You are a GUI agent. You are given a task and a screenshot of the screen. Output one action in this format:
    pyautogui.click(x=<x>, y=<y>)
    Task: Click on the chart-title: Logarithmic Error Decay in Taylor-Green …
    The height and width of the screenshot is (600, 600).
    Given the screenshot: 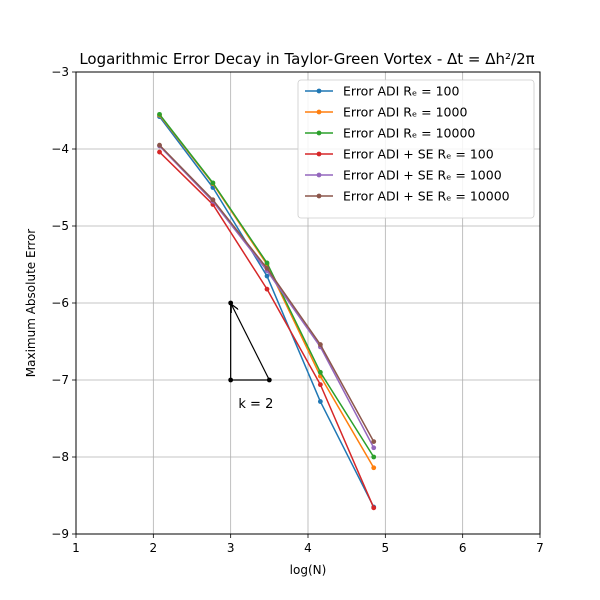 What is the action you would take?
    pyautogui.click(x=306, y=59)
    